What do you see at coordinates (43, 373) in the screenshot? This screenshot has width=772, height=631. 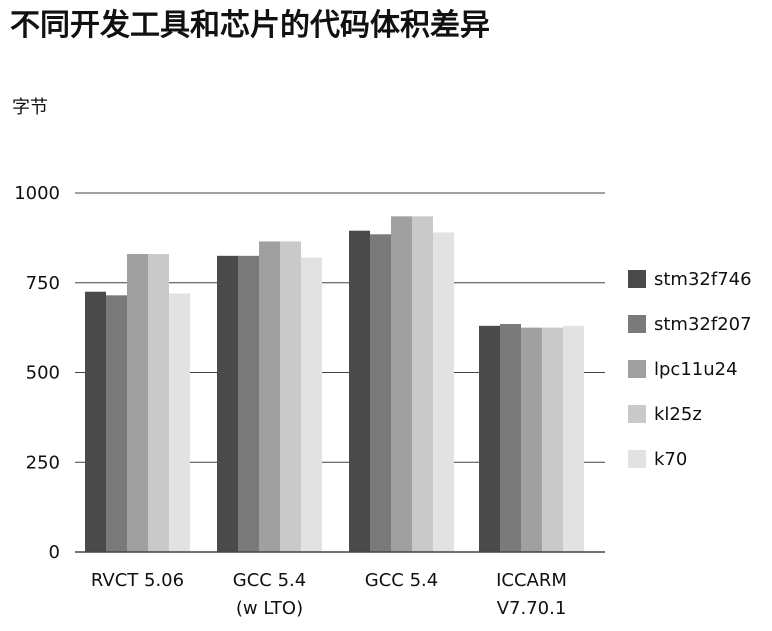 I see `y-tick-label: 500` at bounding box center [43, 373].